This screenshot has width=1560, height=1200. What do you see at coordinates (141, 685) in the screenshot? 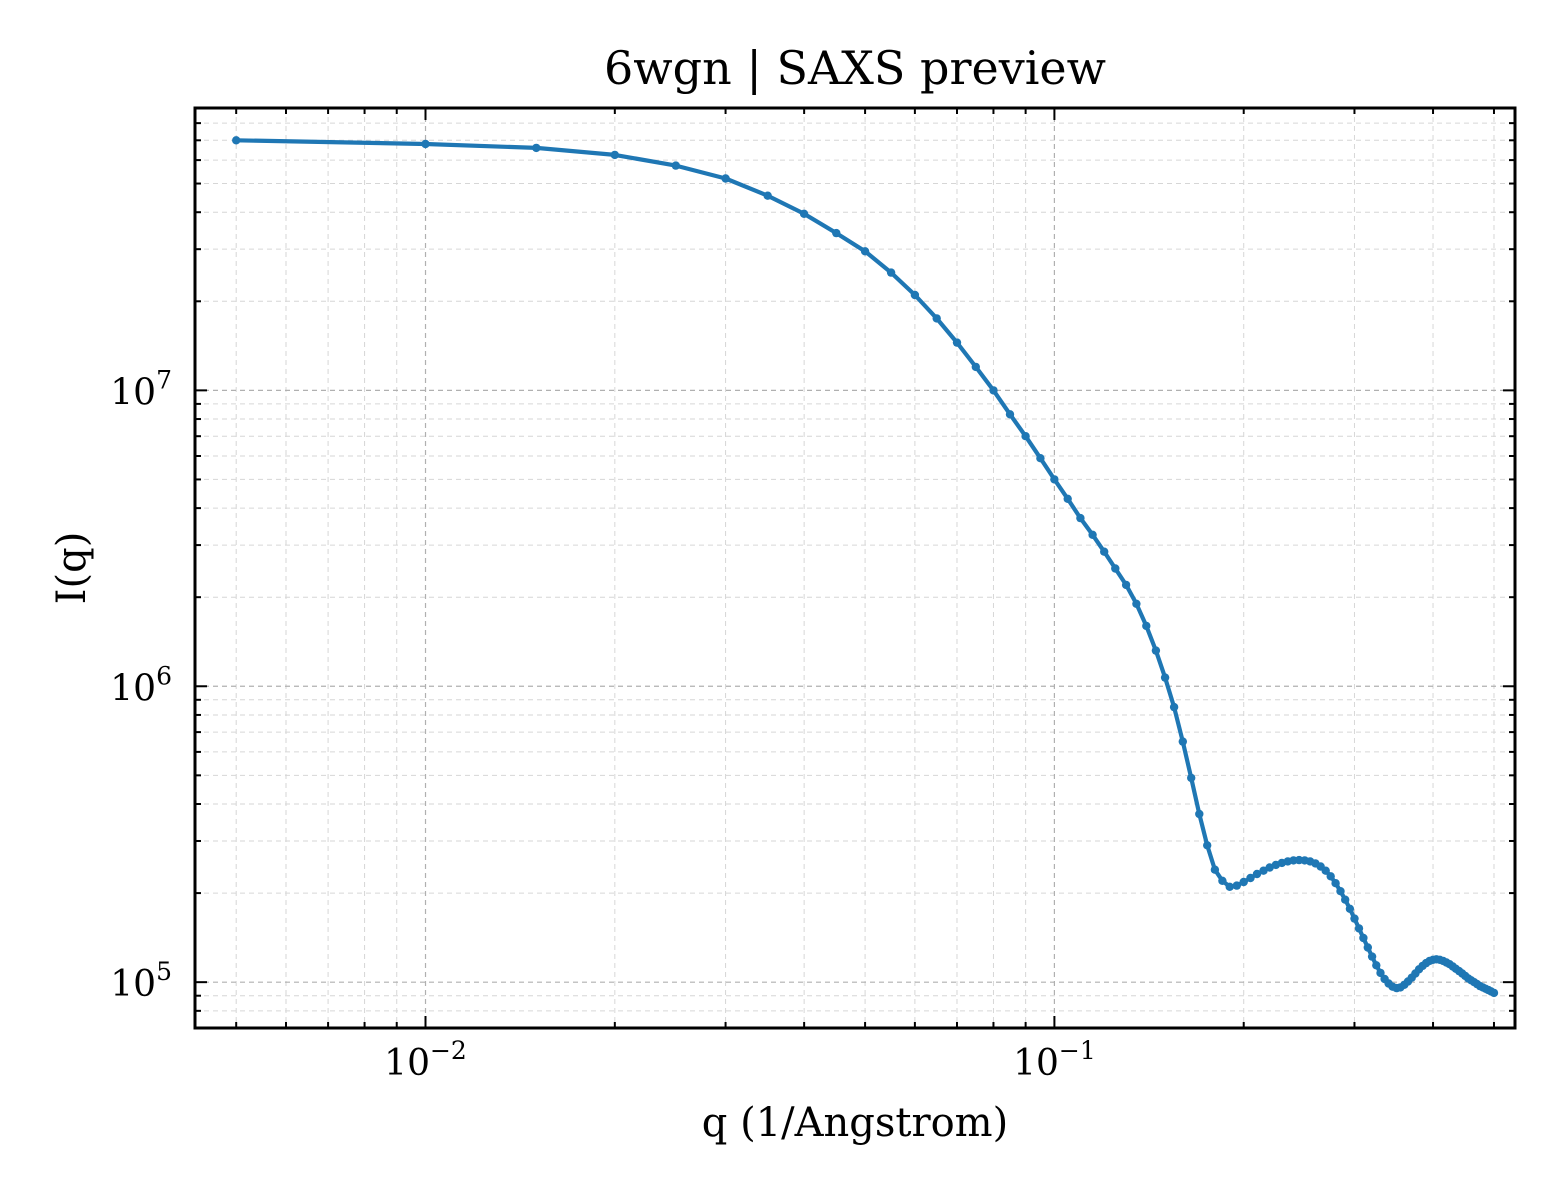
I see `y-tick-label: 10⁶` at bounding box center [141, 685].